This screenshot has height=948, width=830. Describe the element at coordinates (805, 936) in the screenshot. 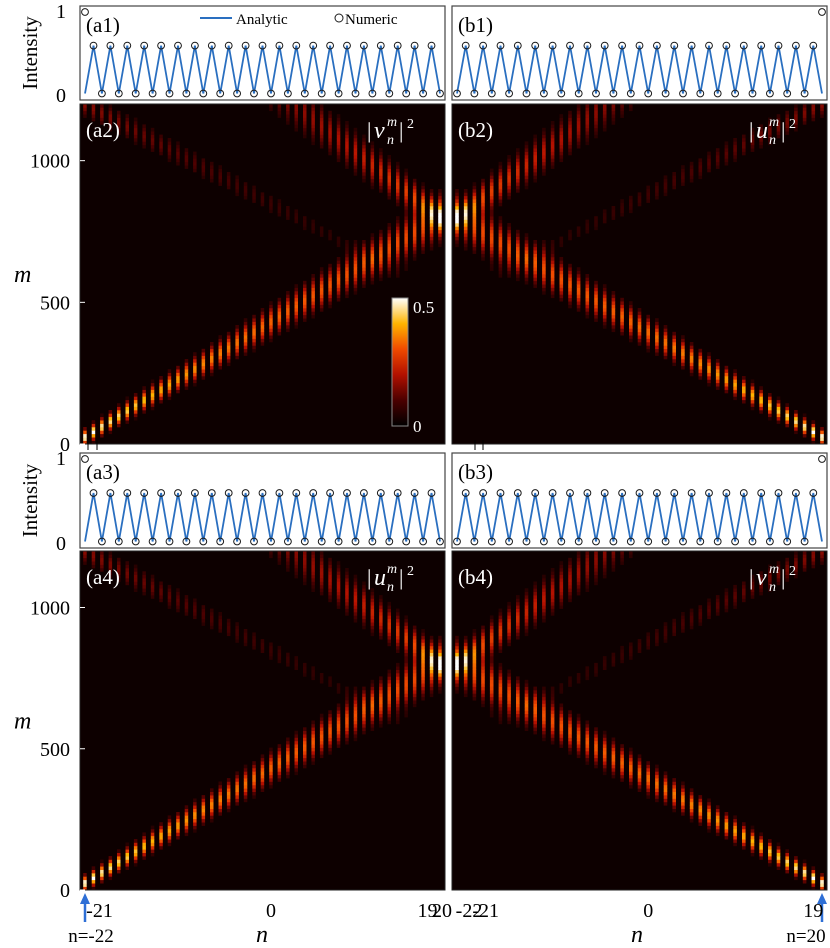

I see `arrow-label-right: n=20` at that location.